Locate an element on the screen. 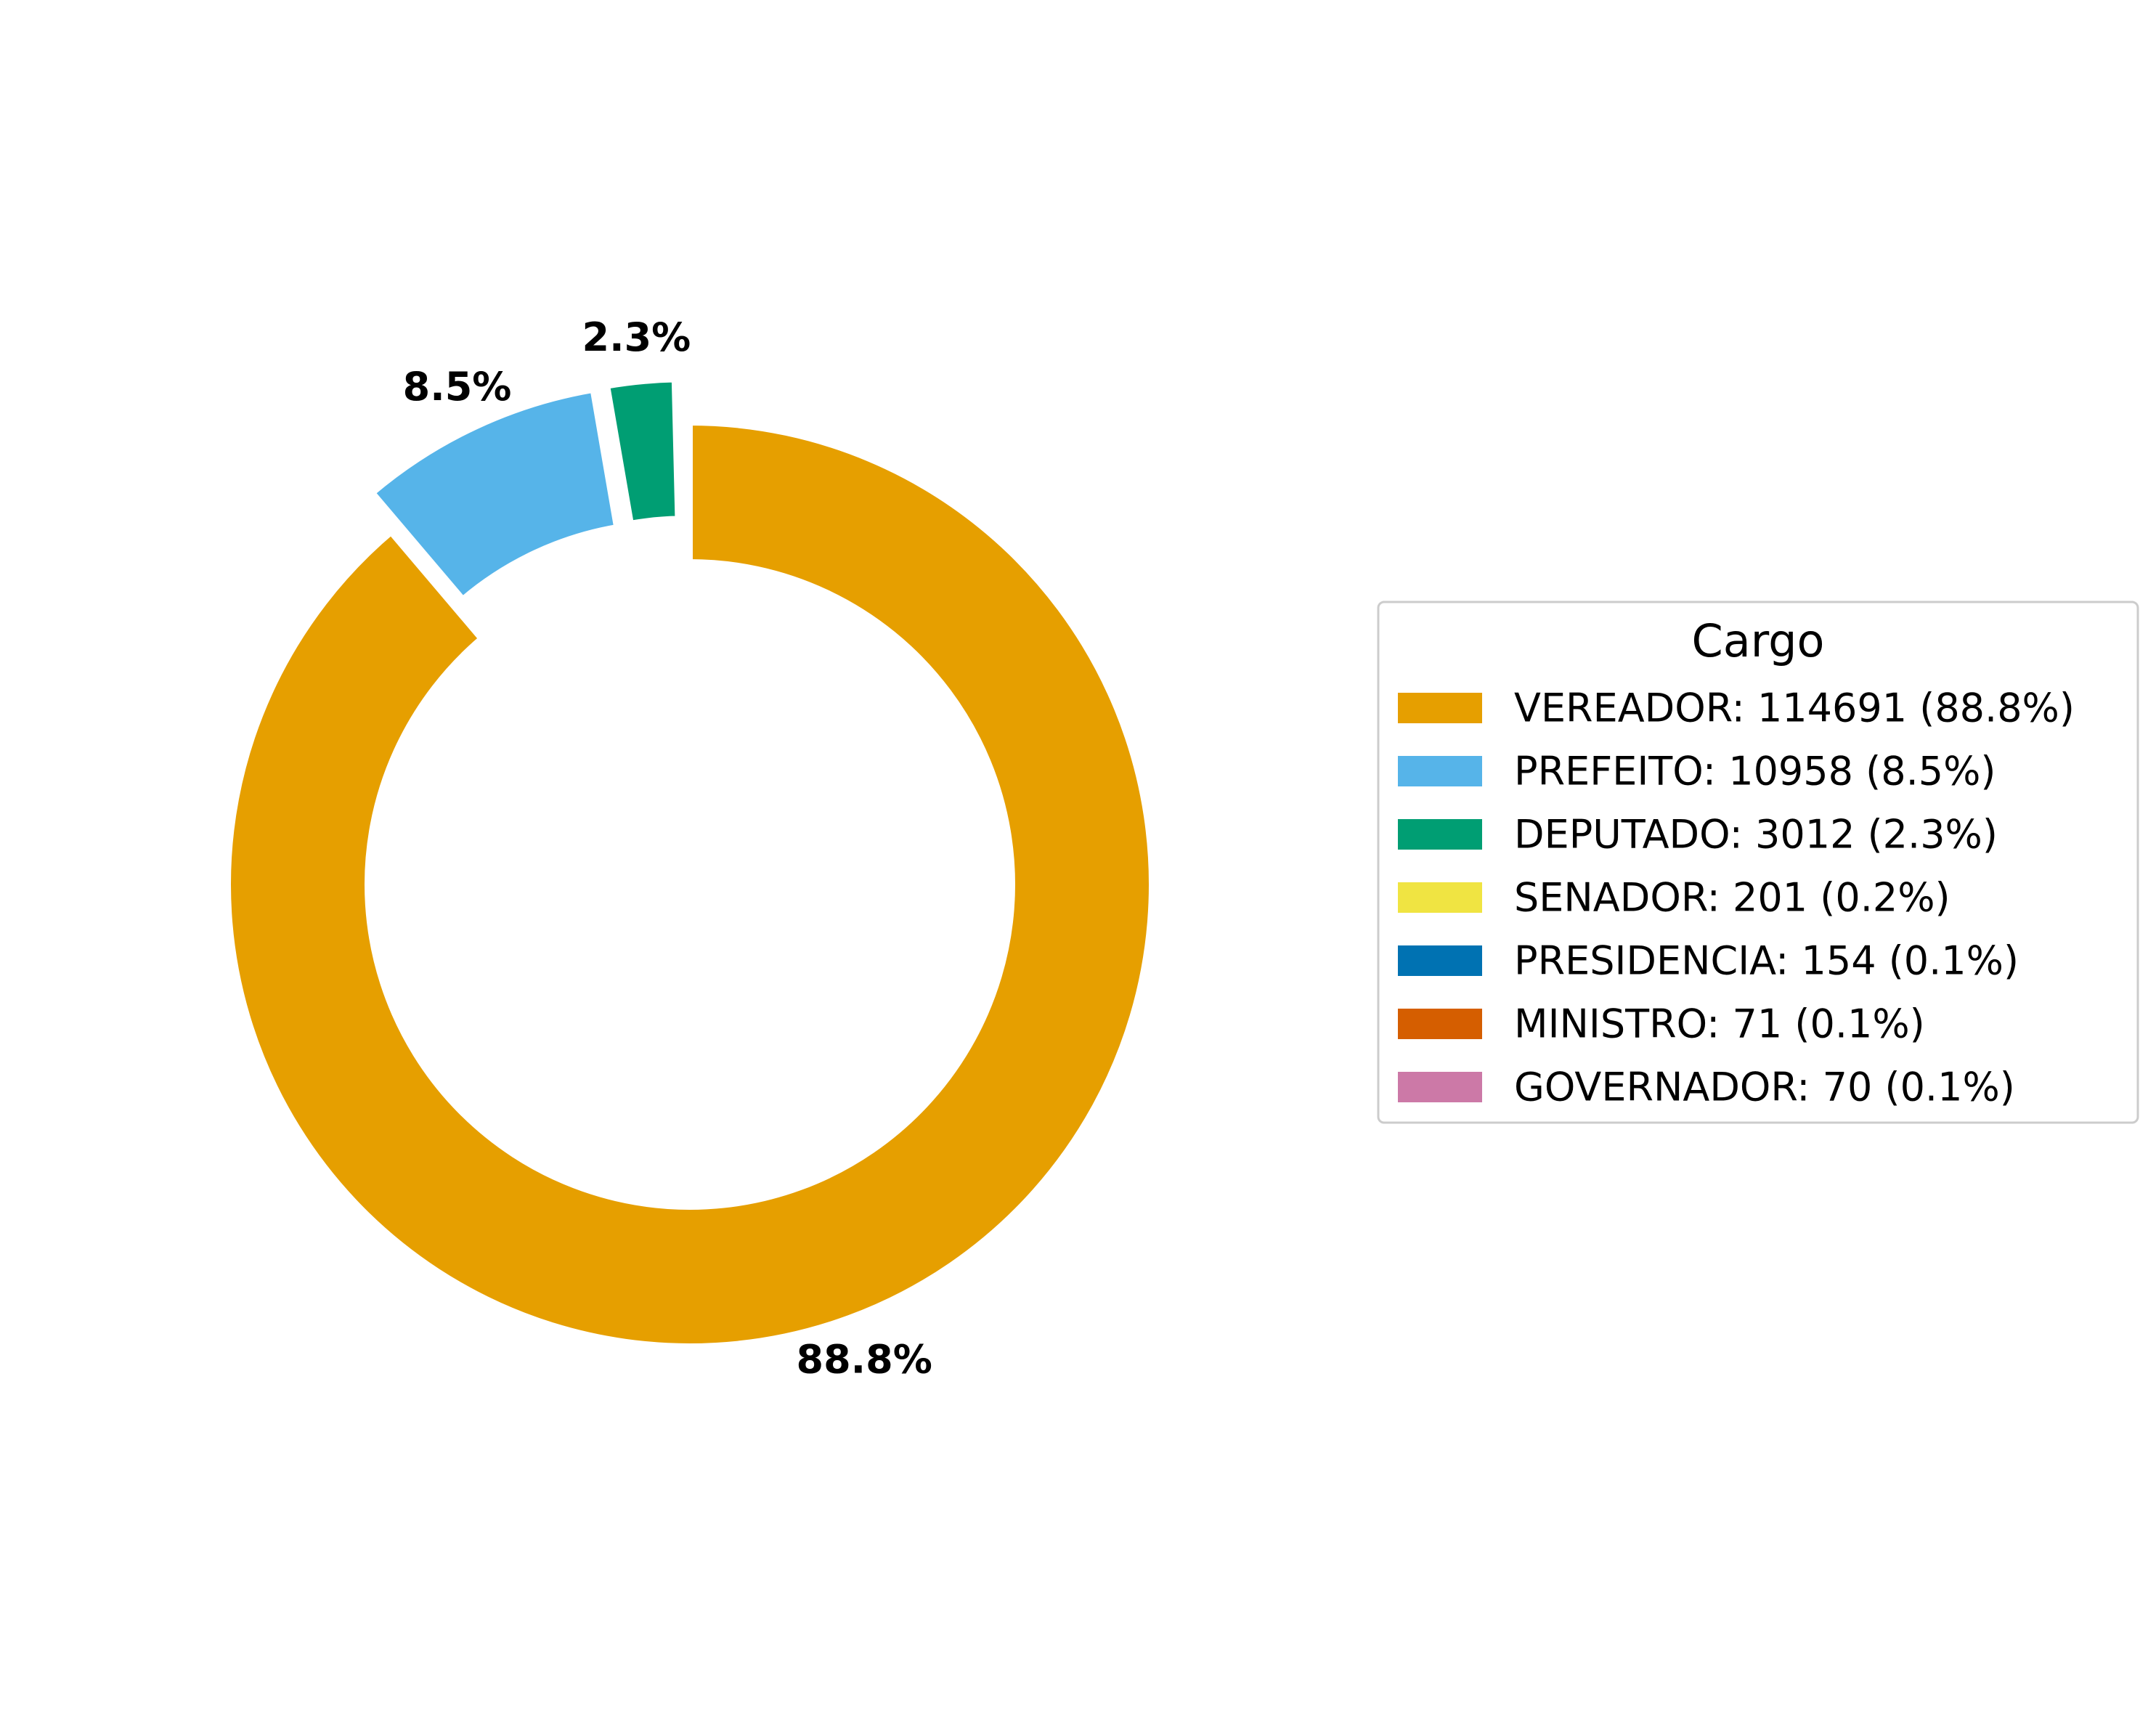 The width and height of the screenshot is (2156, 1721). percent-label-vereador: 88.8% is located at coordinates (864, 1360).